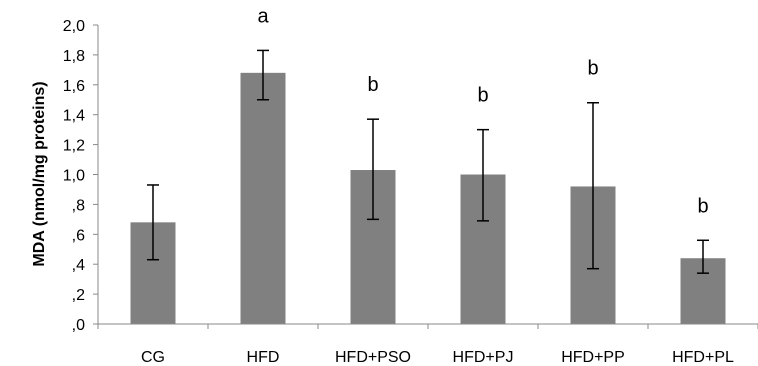 The width and height of the screenshot is (758, 366). Describe the element at coordinates (263, 357) in the screenshot. I see `x-tick-label: HFD` at that location.